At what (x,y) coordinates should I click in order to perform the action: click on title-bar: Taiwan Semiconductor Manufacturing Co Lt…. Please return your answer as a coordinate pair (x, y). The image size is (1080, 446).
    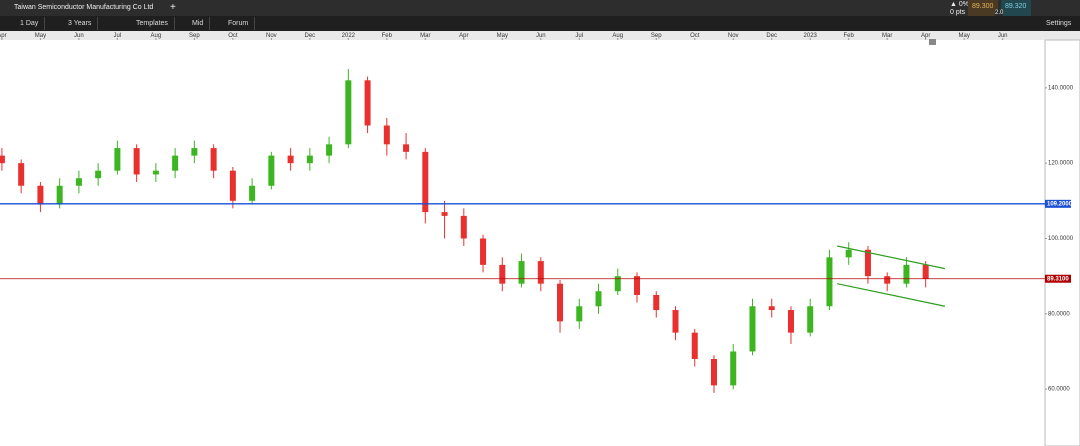
    Looking at the image, I should click on (540, 8).